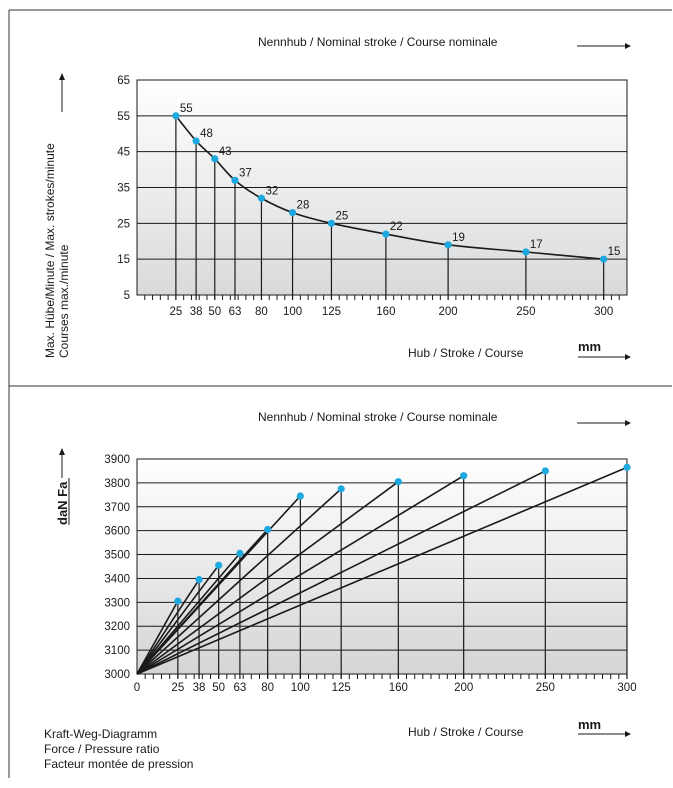 This screenshot has height=788, width=673. What do you see at coordinates (117, 567) in the screenshot?
I see `bottom-y-tick-labels: 3000 3100 3200 3300 3400 3500 3600 3700 3800 3900` at bounding box center [117, 567].